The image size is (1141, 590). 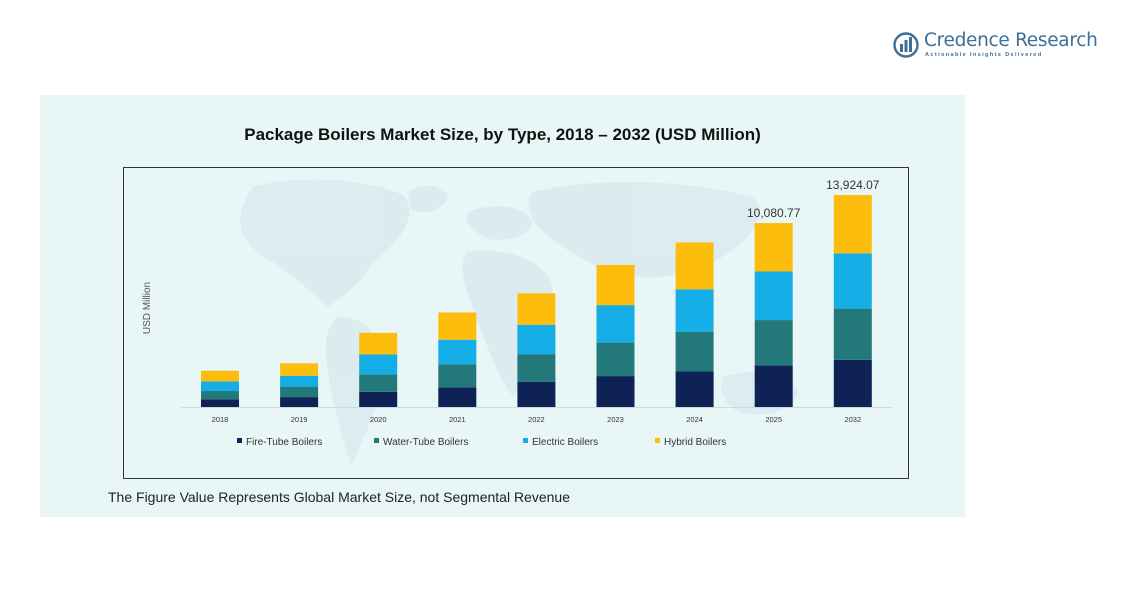 I want to click on y-axis-label: USD Million, so click(x=147, y=308).